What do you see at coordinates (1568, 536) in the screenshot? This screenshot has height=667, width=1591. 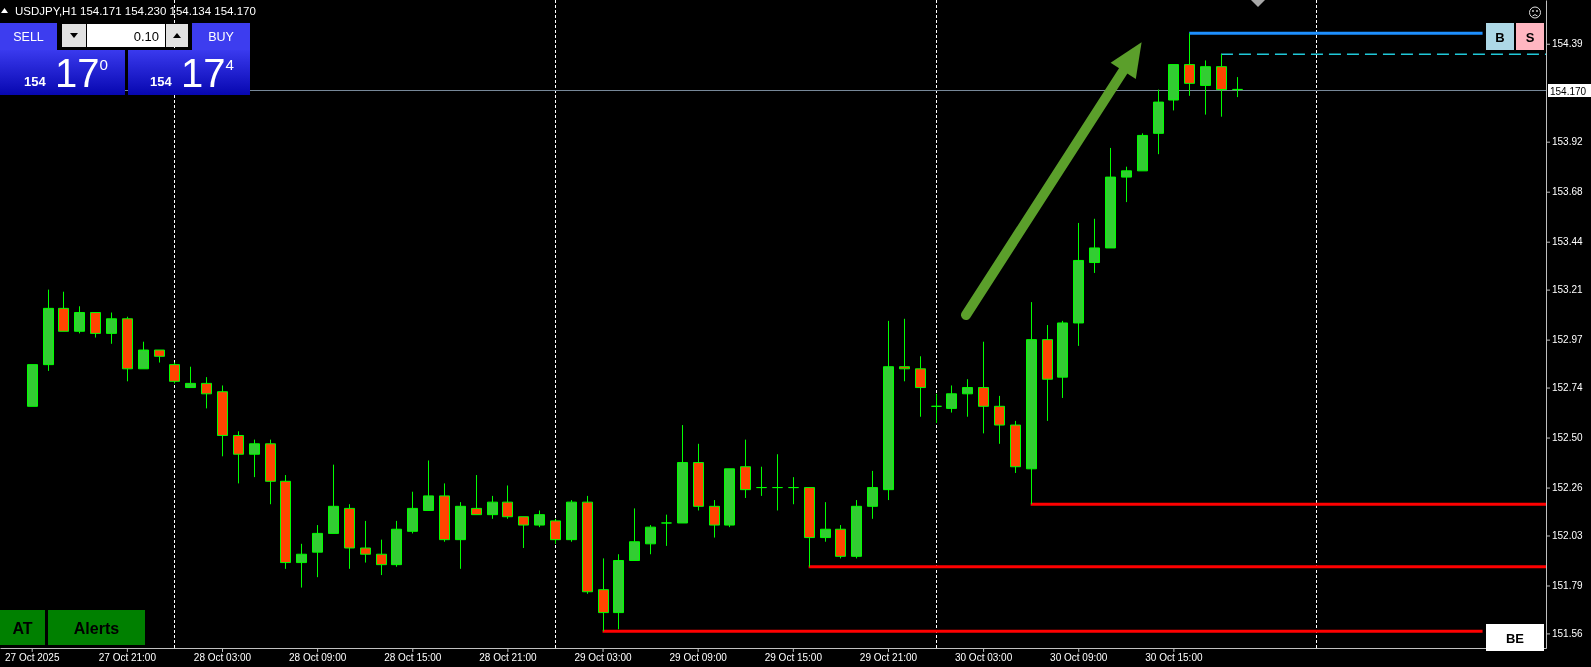 I see `y-tick-label: 152.03` at bounding box center [1568, 536].